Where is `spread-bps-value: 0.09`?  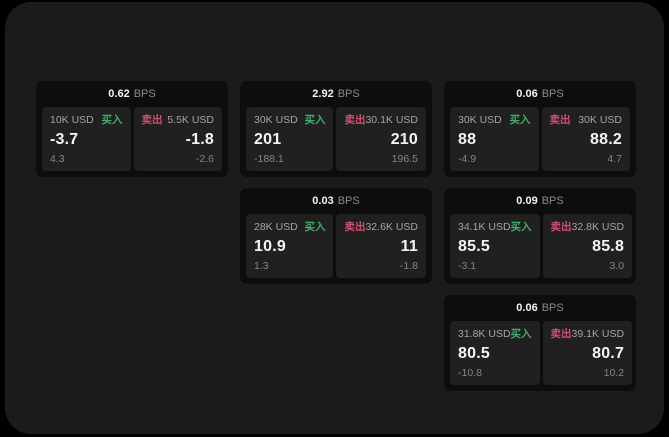 spread-bps-value: 0.09 is located at coordinates (527, 201).